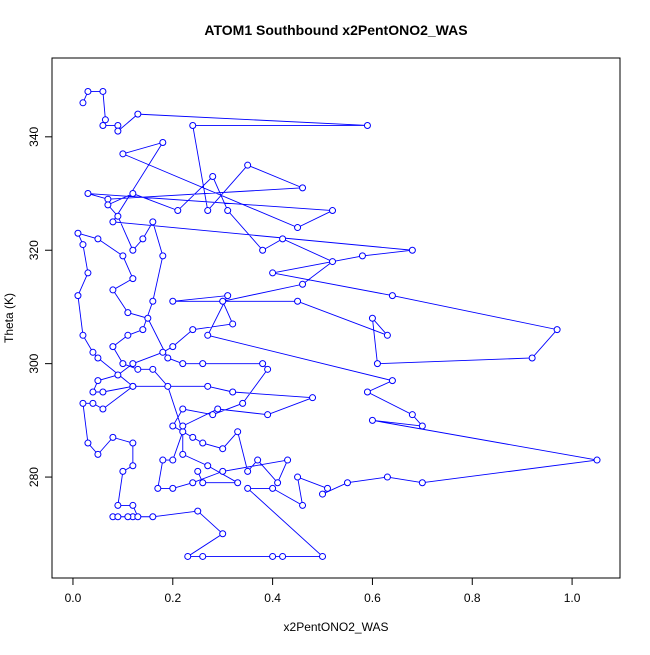 Image resolution: width=650 pixels, height=655 pixels. I want to click on x-tick-label: 1.0, so click(572, 598).